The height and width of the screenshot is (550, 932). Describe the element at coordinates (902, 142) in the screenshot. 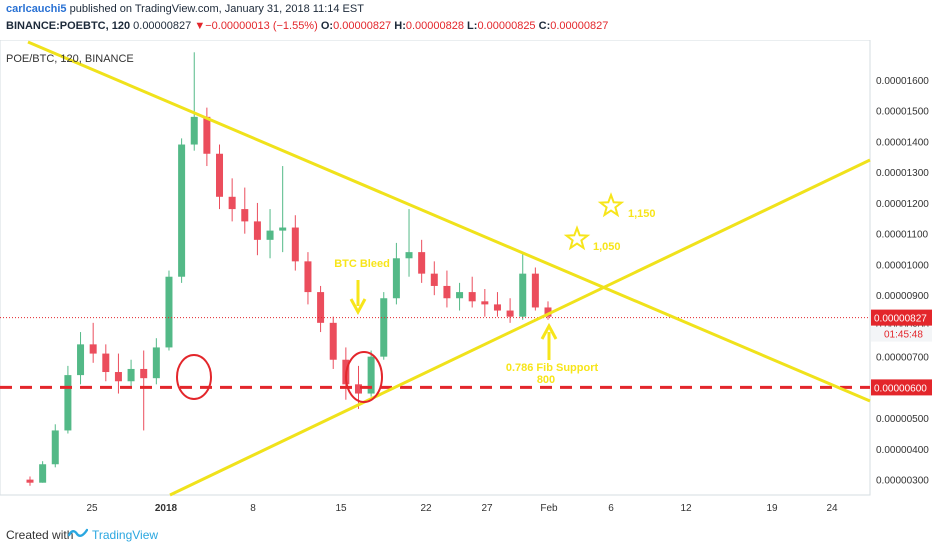

I see `y-tick-label: 0.00001400` at that location.